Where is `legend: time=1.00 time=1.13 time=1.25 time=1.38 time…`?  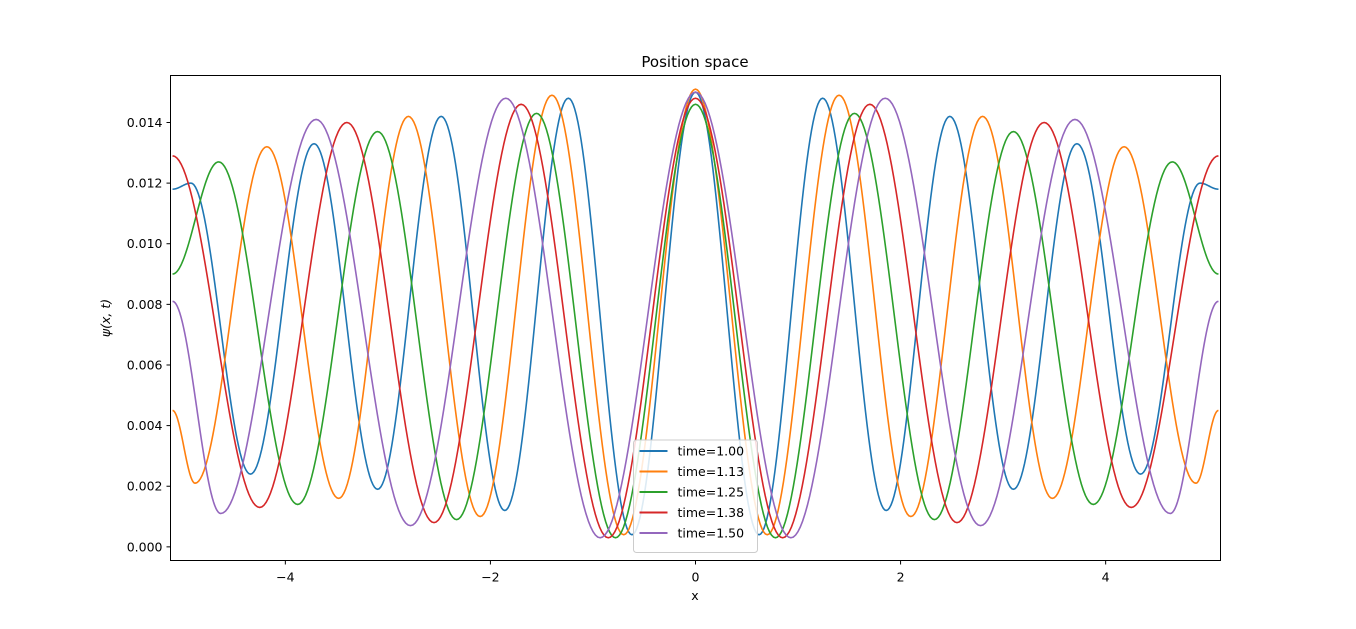 legend: time=1.00 time=1.13 time=1.25 time=1.38 time… is located at coordinates (695, 496).